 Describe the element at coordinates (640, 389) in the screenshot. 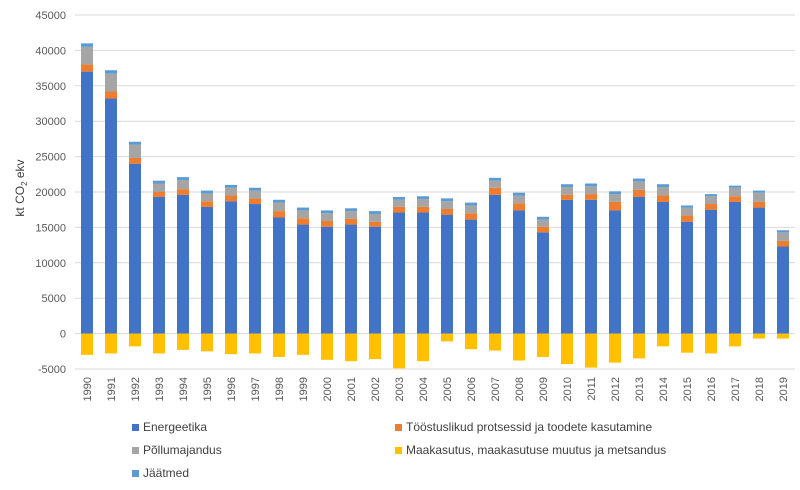

I see `x-tick-label: 2013` at that location.